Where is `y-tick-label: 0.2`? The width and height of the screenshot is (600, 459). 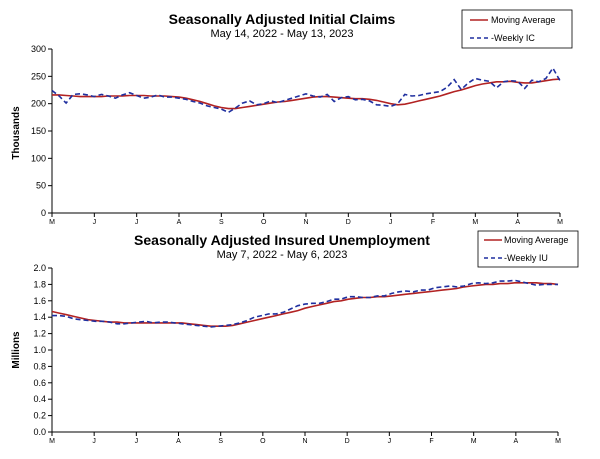
y-tick-label: 0.2 is located at coordinates (39, 416).